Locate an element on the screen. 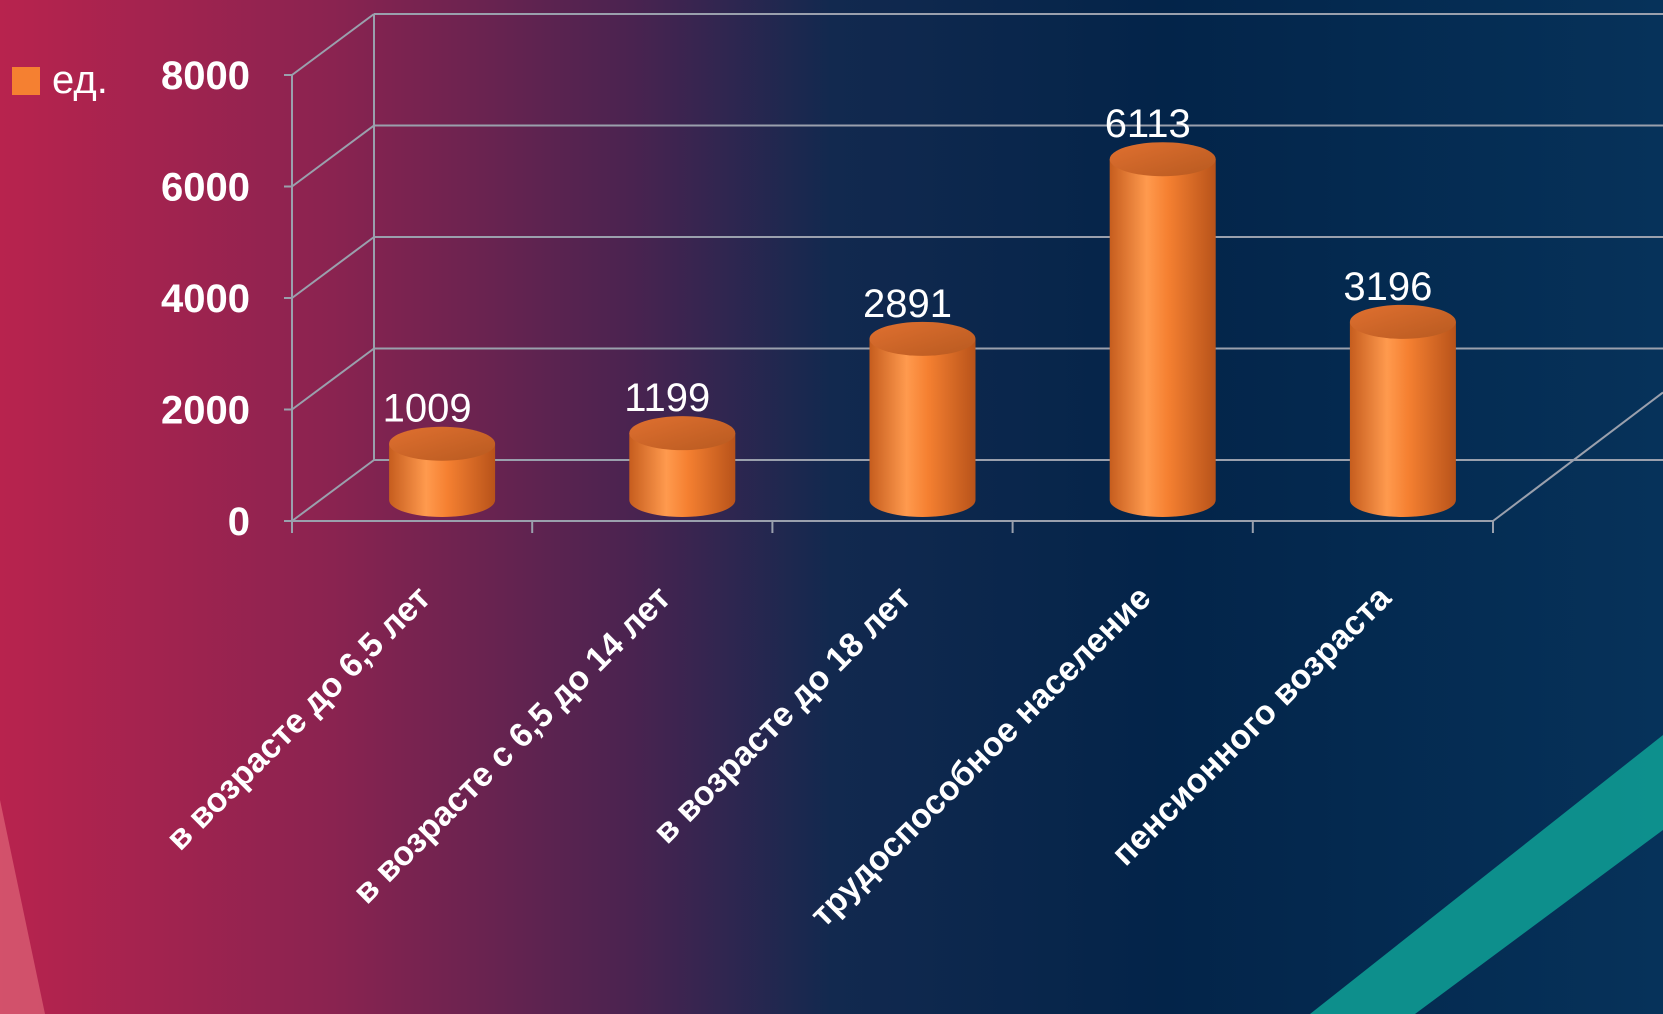 This screenshot has width=1663, height=1014. y-tick-label: 8000 is located at coordinates (205, 76).